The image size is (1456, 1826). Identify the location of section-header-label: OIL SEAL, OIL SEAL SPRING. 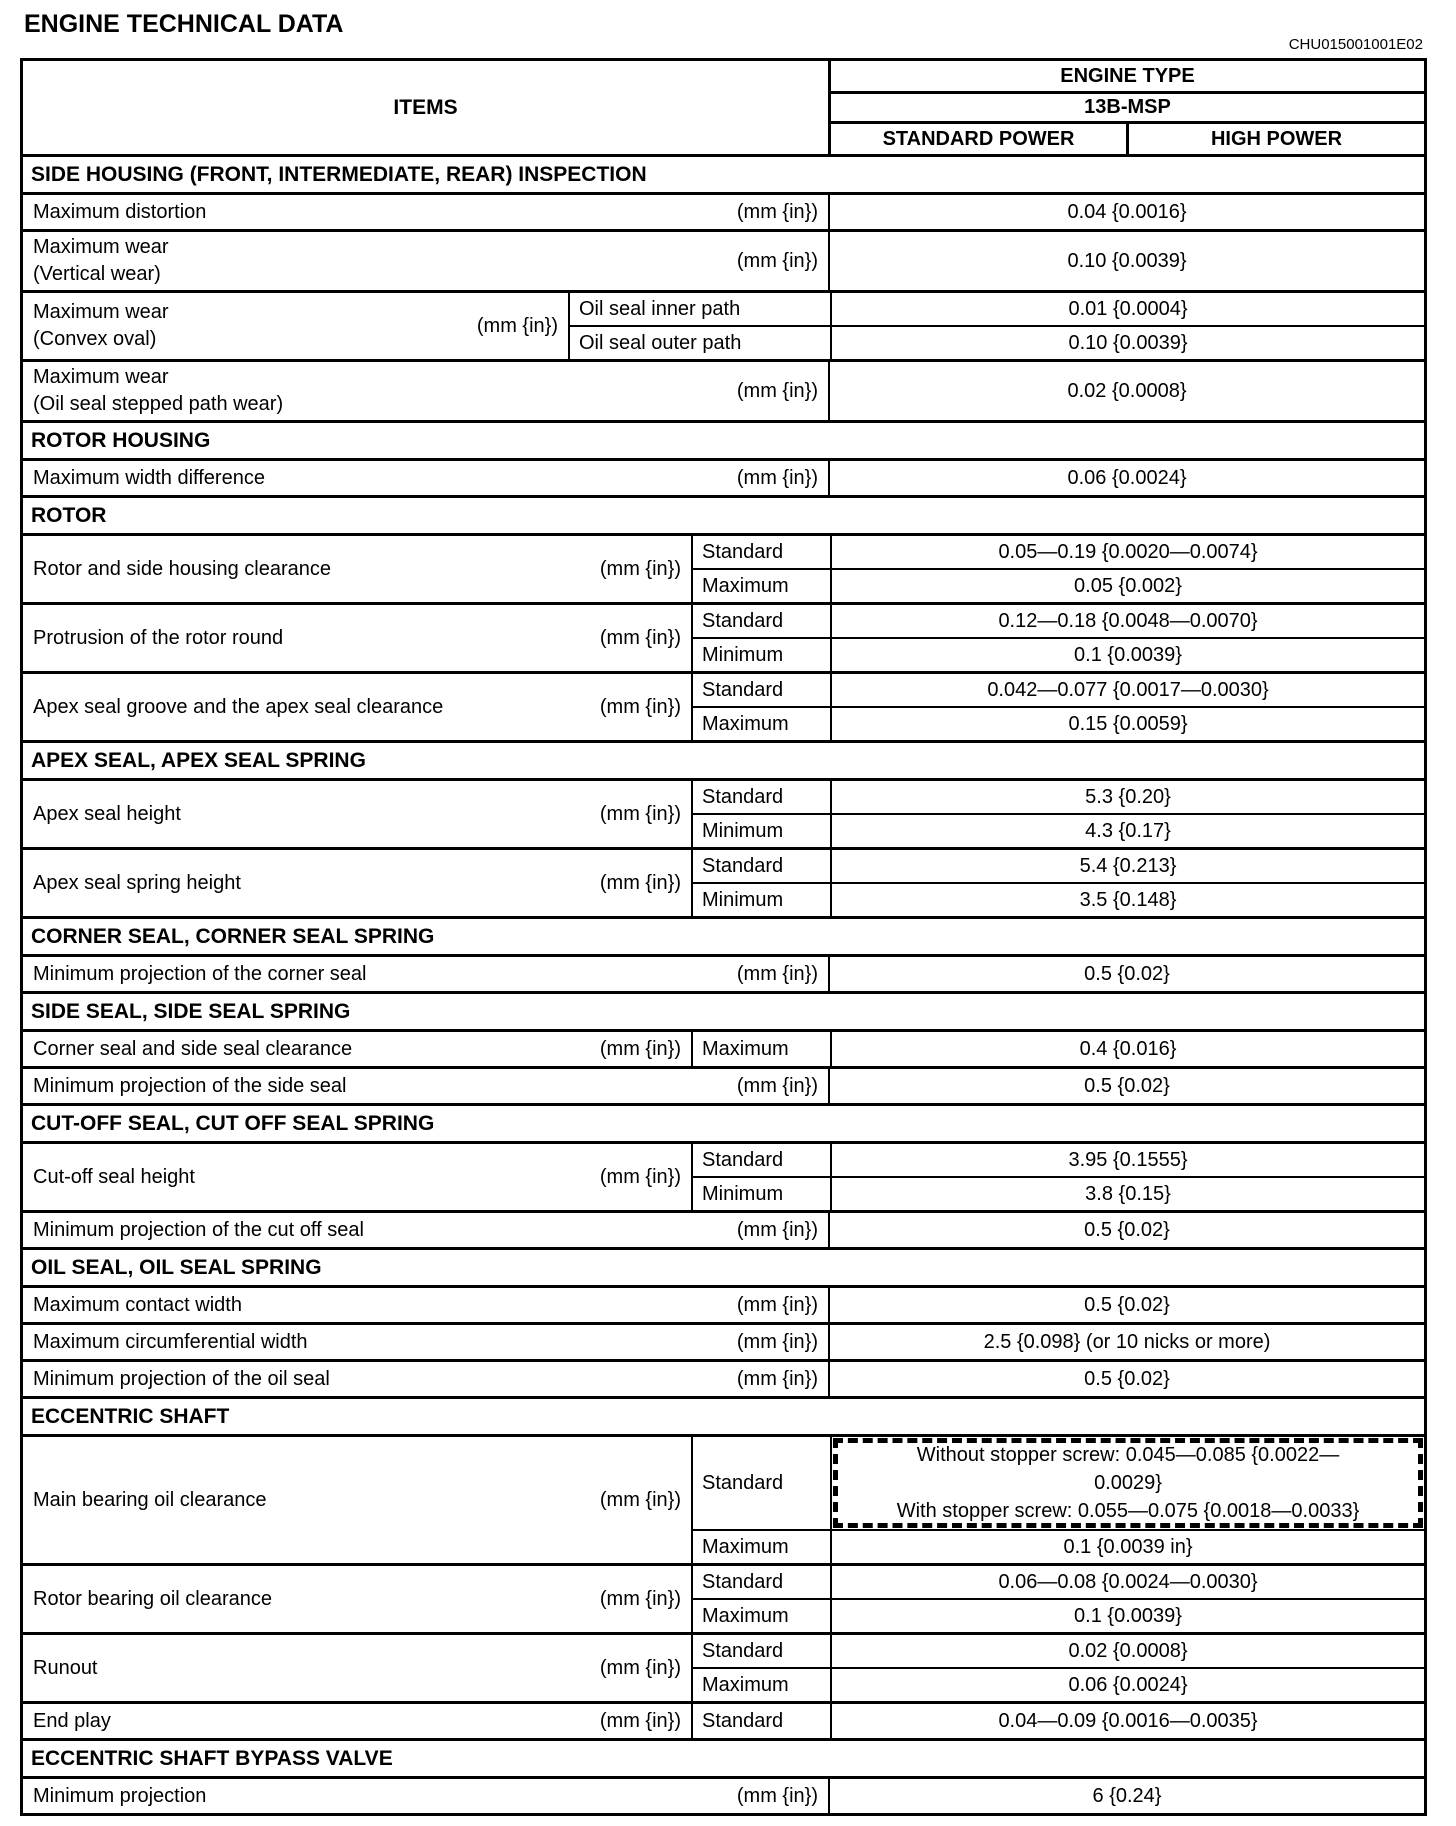
(176, 1267).